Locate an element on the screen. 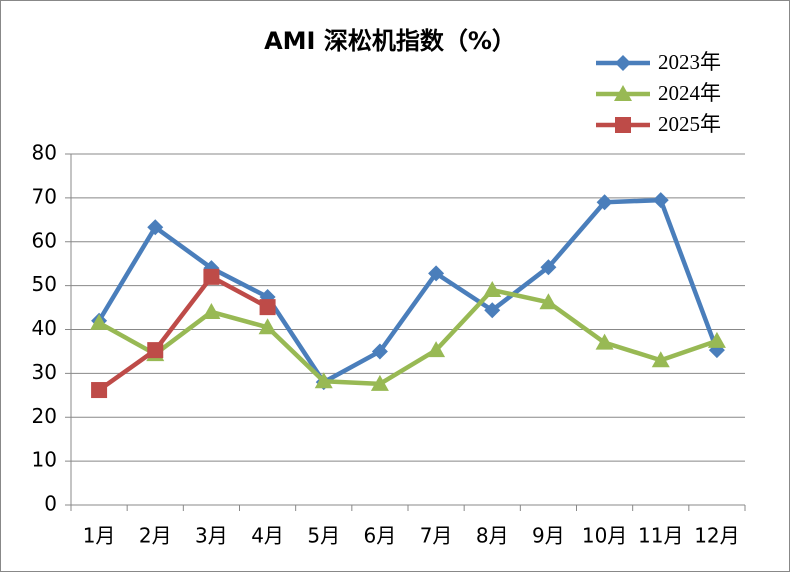 This screenshot has width=791, height=573. x-tick-label: 1月 is located at coordinates (99, 536).